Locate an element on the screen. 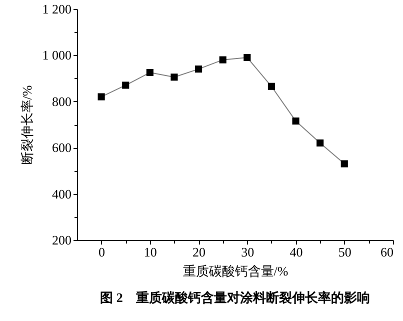  x-tick-label: 30 is located at coordinates (247, 252).